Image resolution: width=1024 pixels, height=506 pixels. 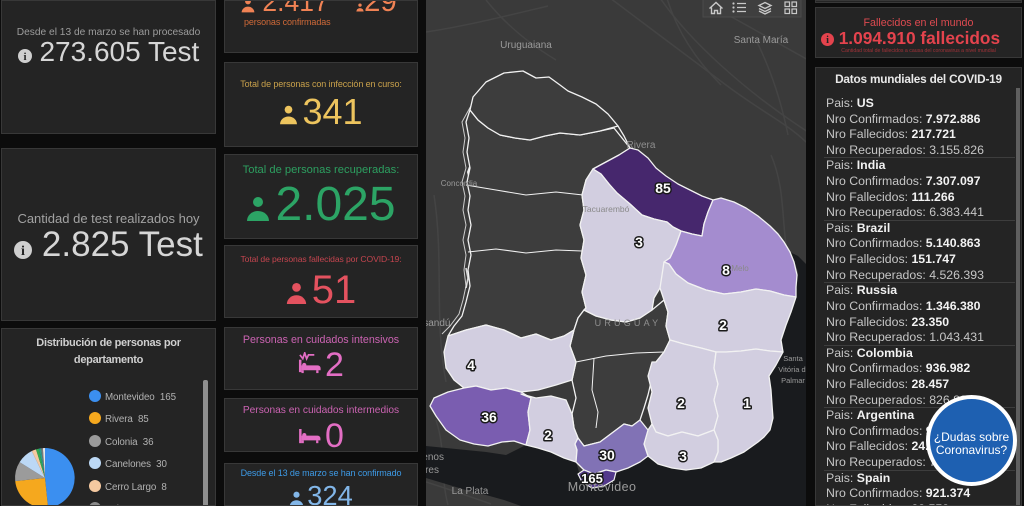 What do you see at coordinates (793, 358) in the screenshot?
I see `svg-text: Santa` at bounding box center [793, 358].